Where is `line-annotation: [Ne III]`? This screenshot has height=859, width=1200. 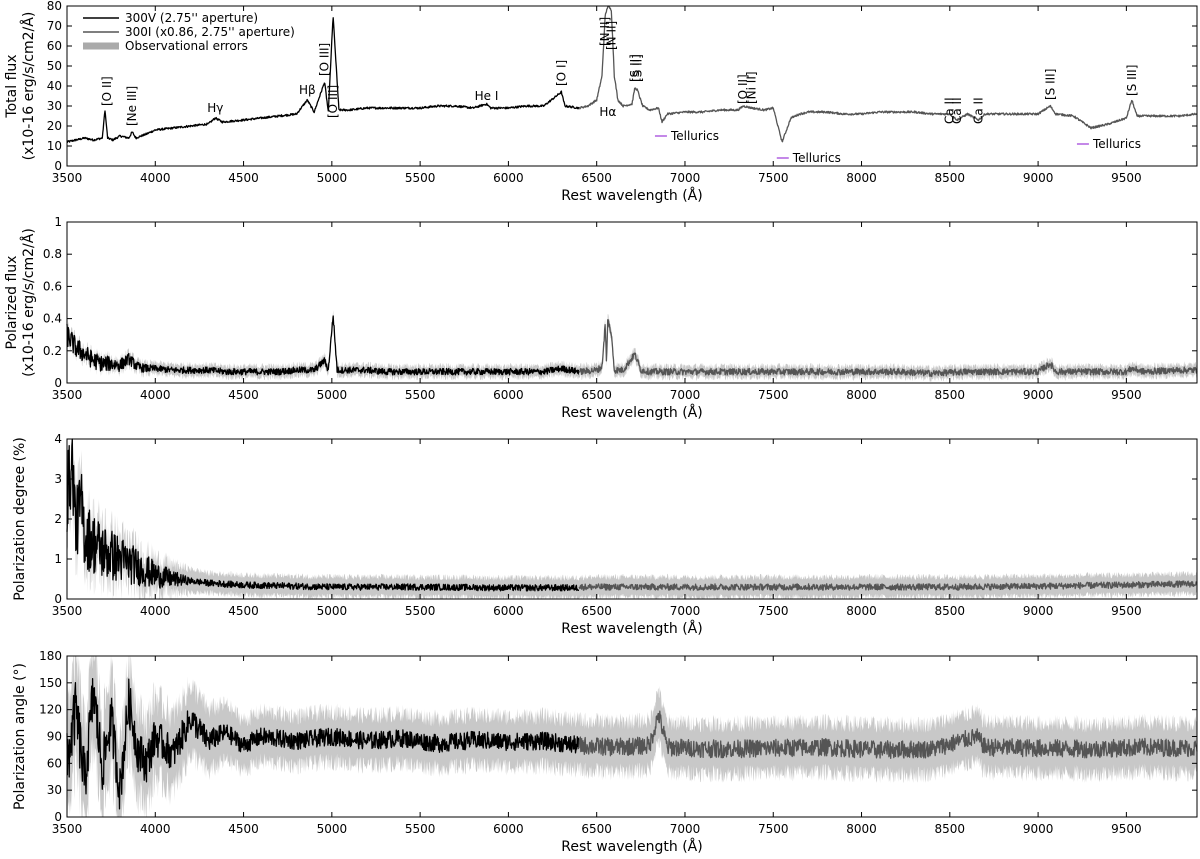 line-annotation: [Ne III] is located at coordinates (132, 106).